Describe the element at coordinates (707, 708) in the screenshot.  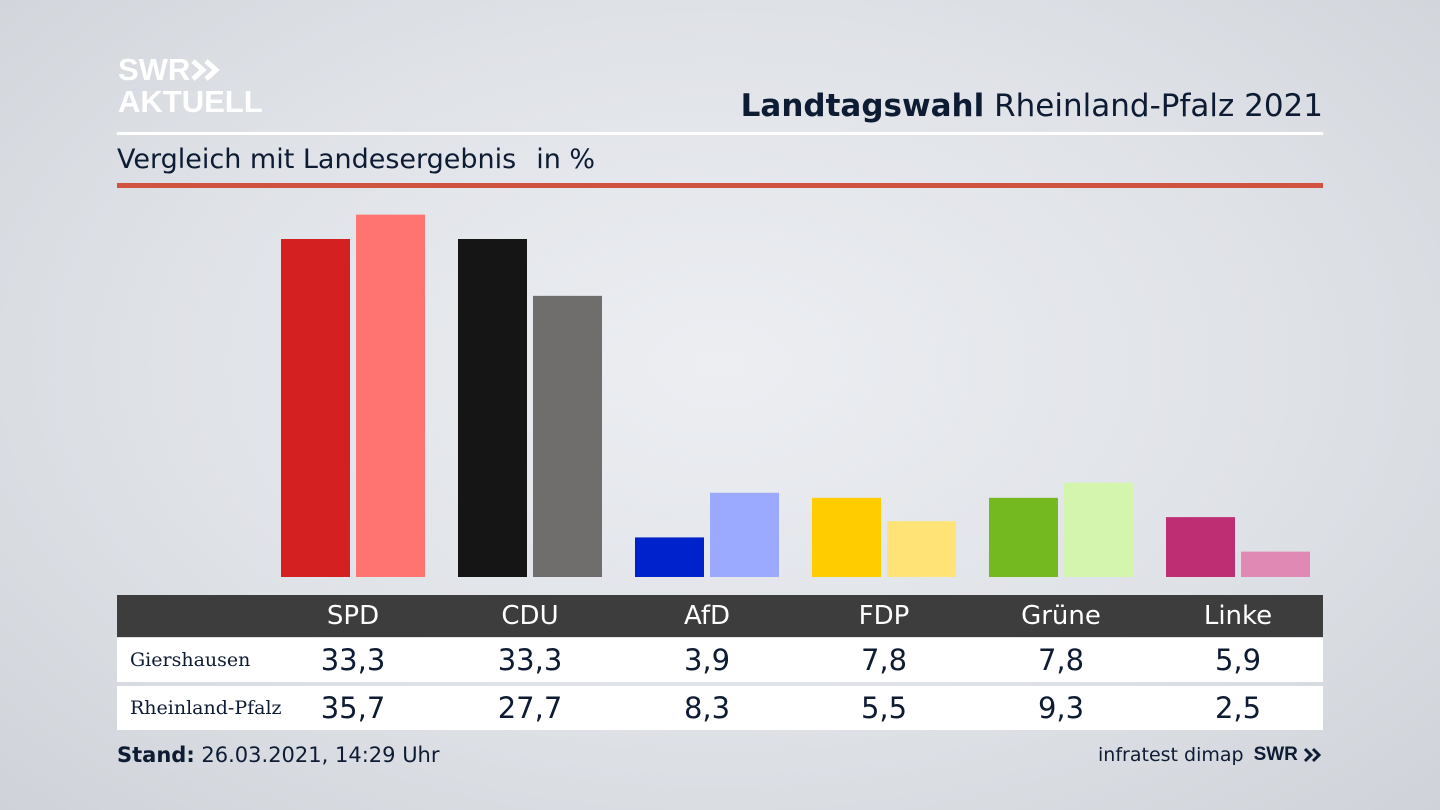
I see `value-afd-rheinland-pfalz: 8,3` at that location.